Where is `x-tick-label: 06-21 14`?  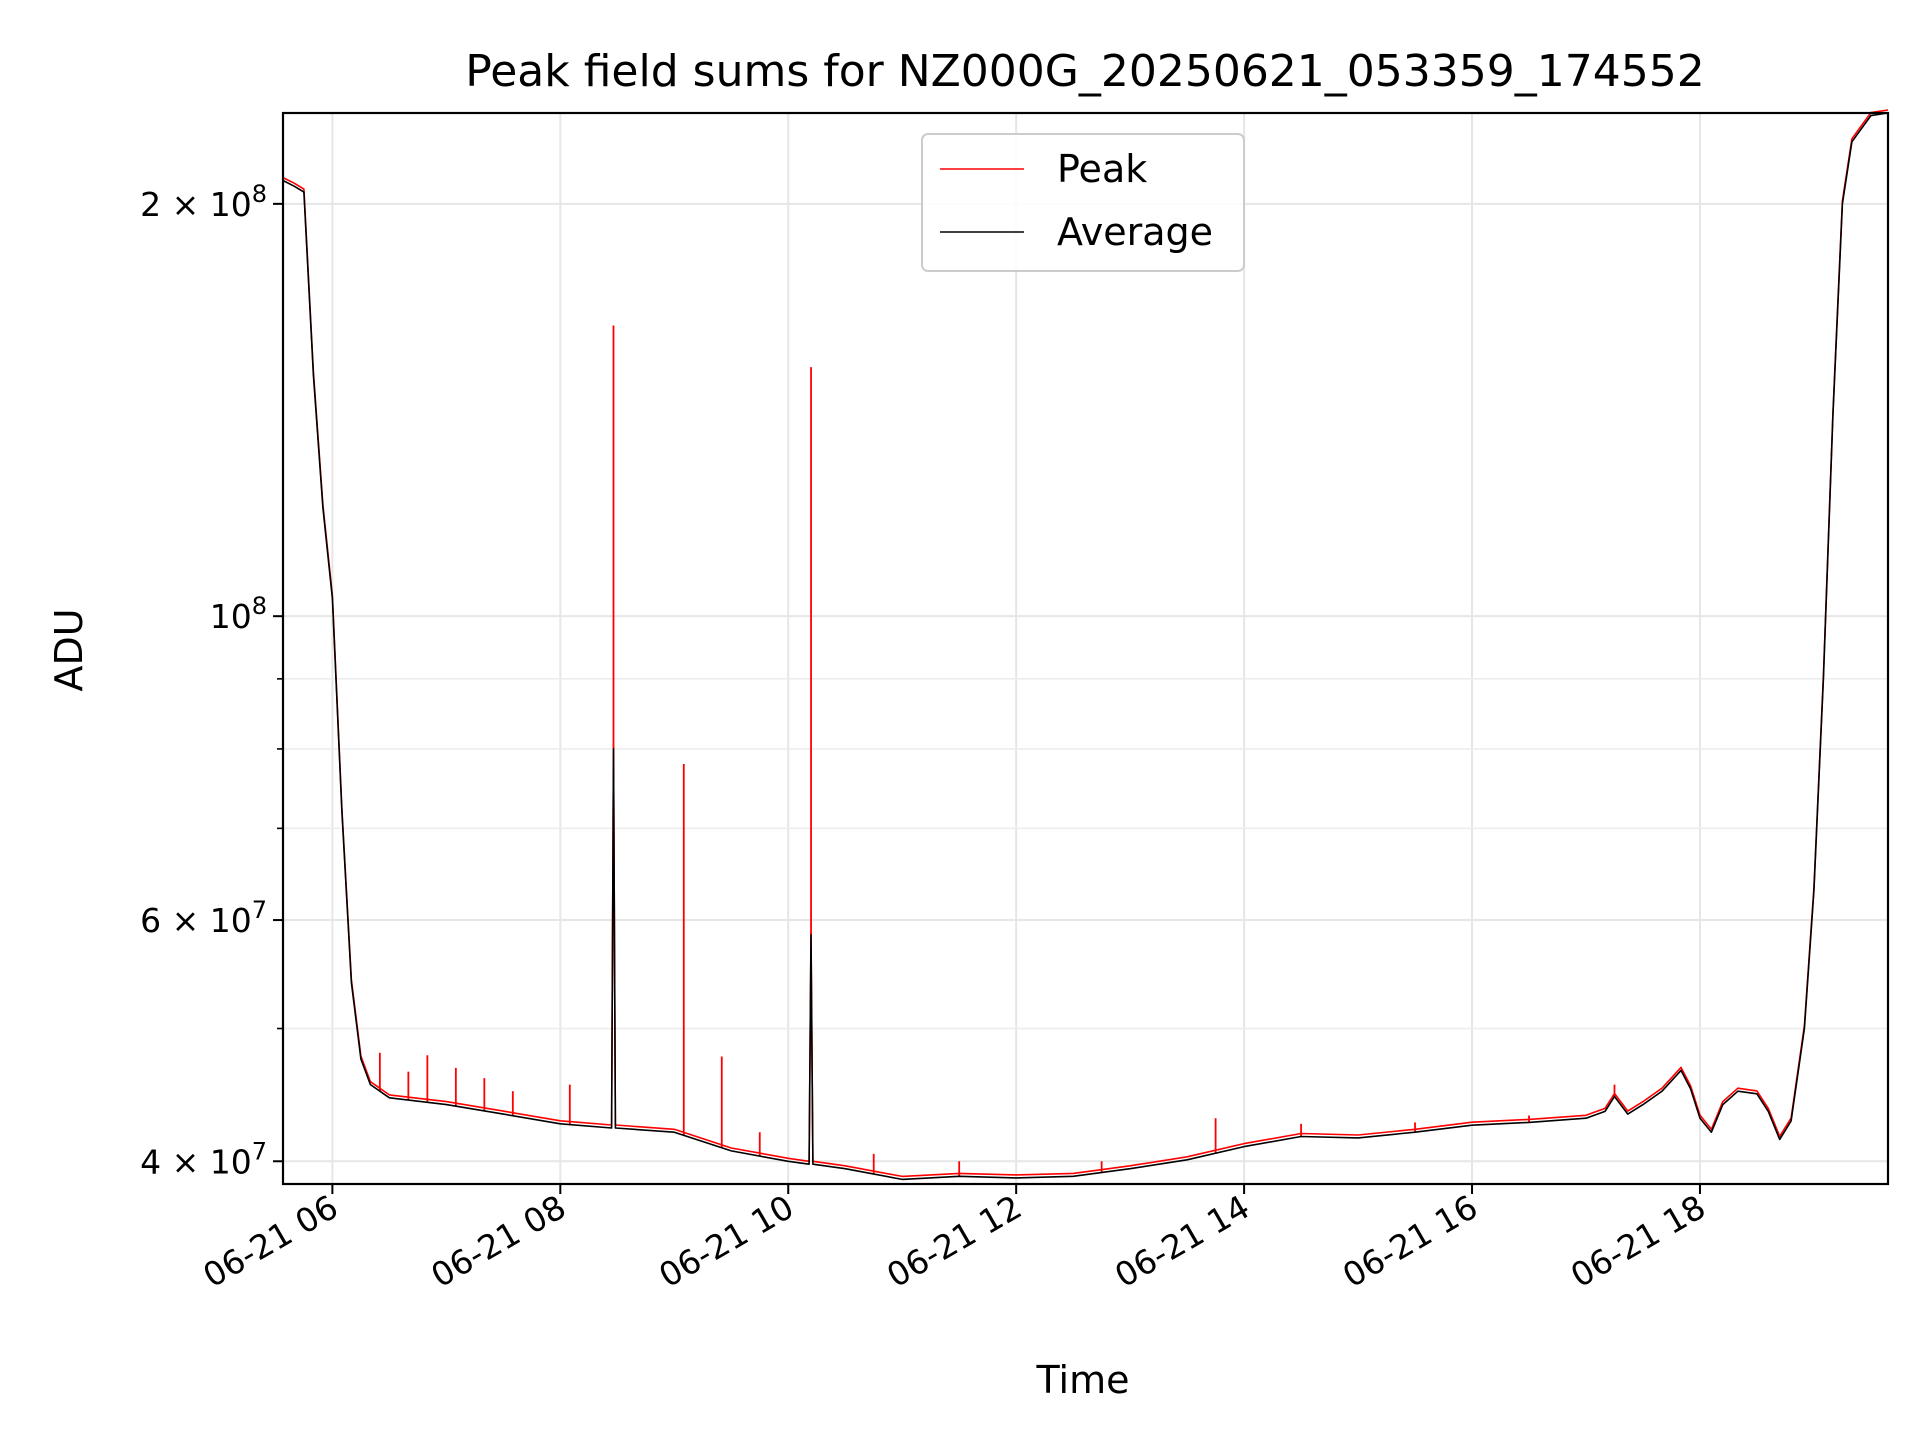
x-tick-label: 06-21 14 is located at coordinates (1182, 1241).